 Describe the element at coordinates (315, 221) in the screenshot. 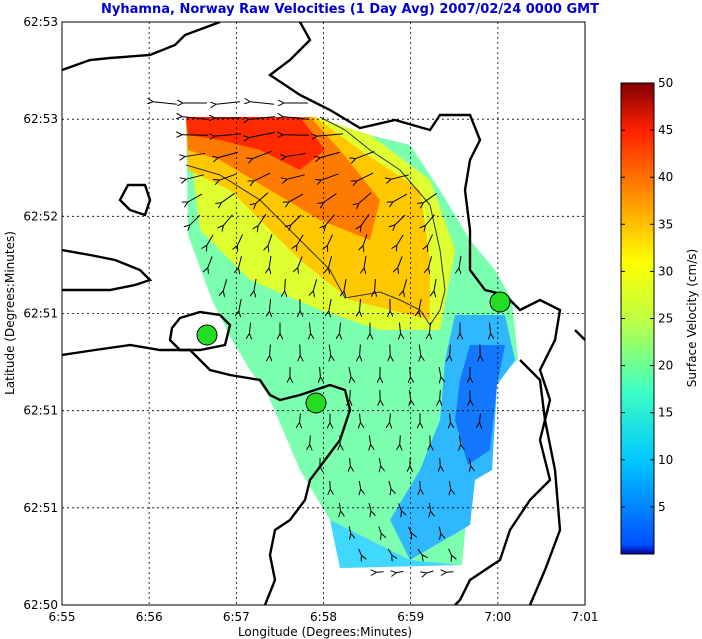

I see `contour-line` at that location.